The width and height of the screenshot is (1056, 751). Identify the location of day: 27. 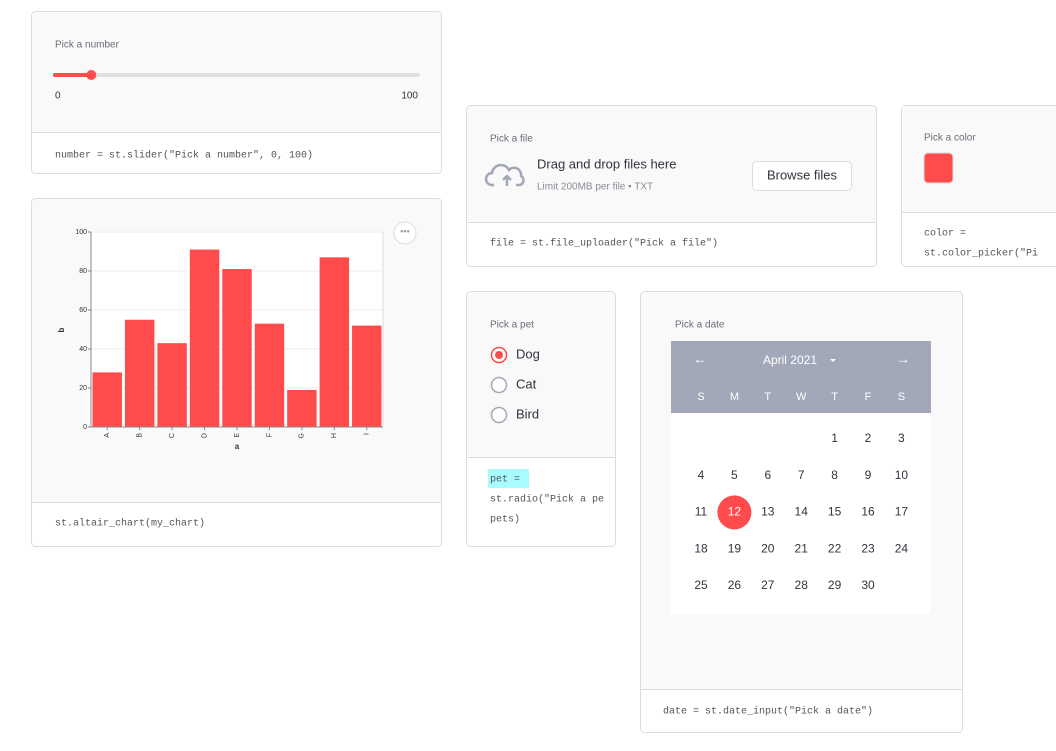
(768, 585).